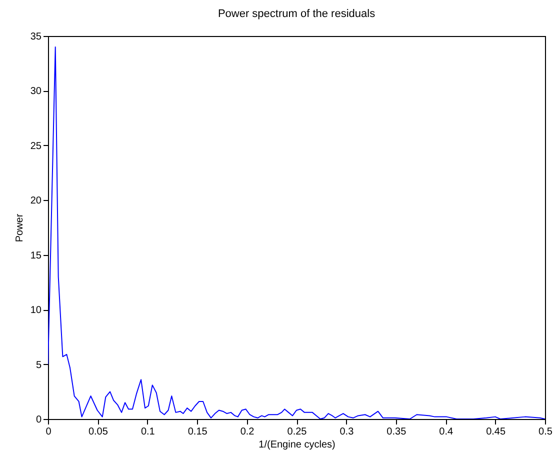 The width and height of the screenshot is (555, 451). Describe the element at coordinates (347, 432) in the screenshot. I see `x-tick-label: 0.3` at that location.